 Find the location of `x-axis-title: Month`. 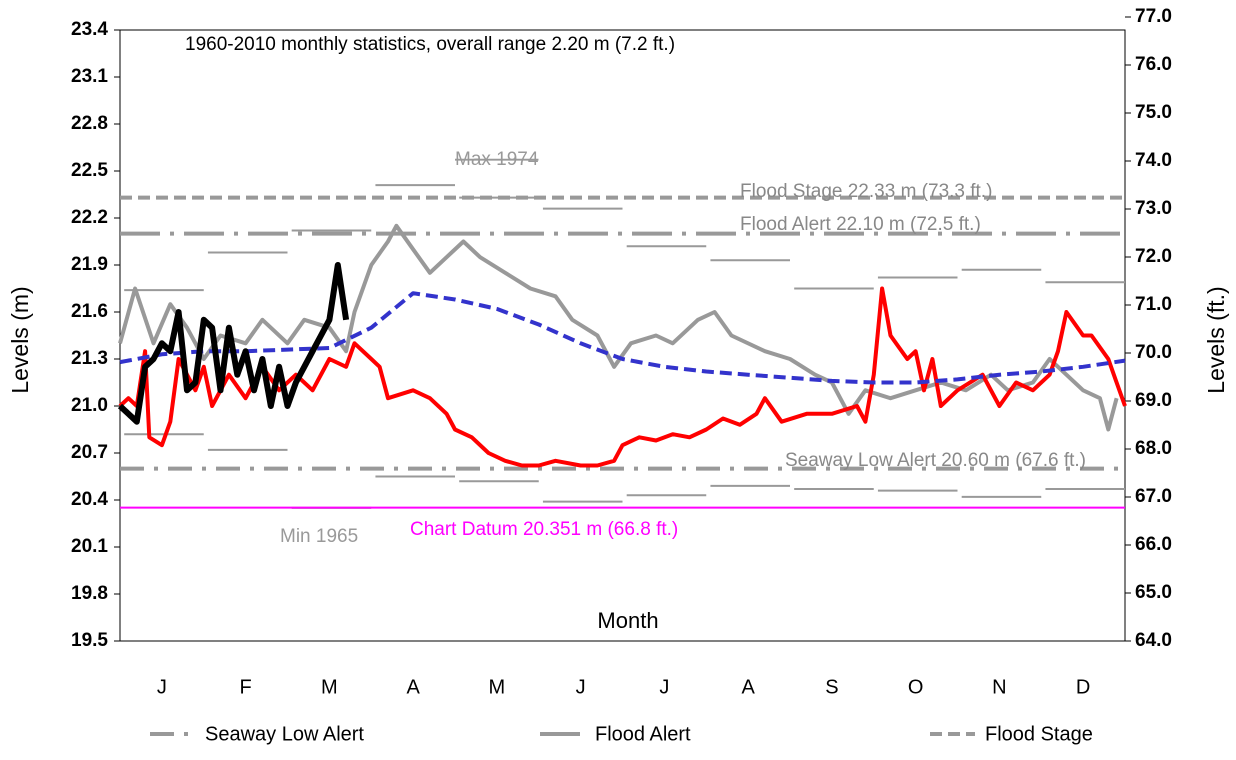

x-axis-title: Month is located at coordinates (627, 620).